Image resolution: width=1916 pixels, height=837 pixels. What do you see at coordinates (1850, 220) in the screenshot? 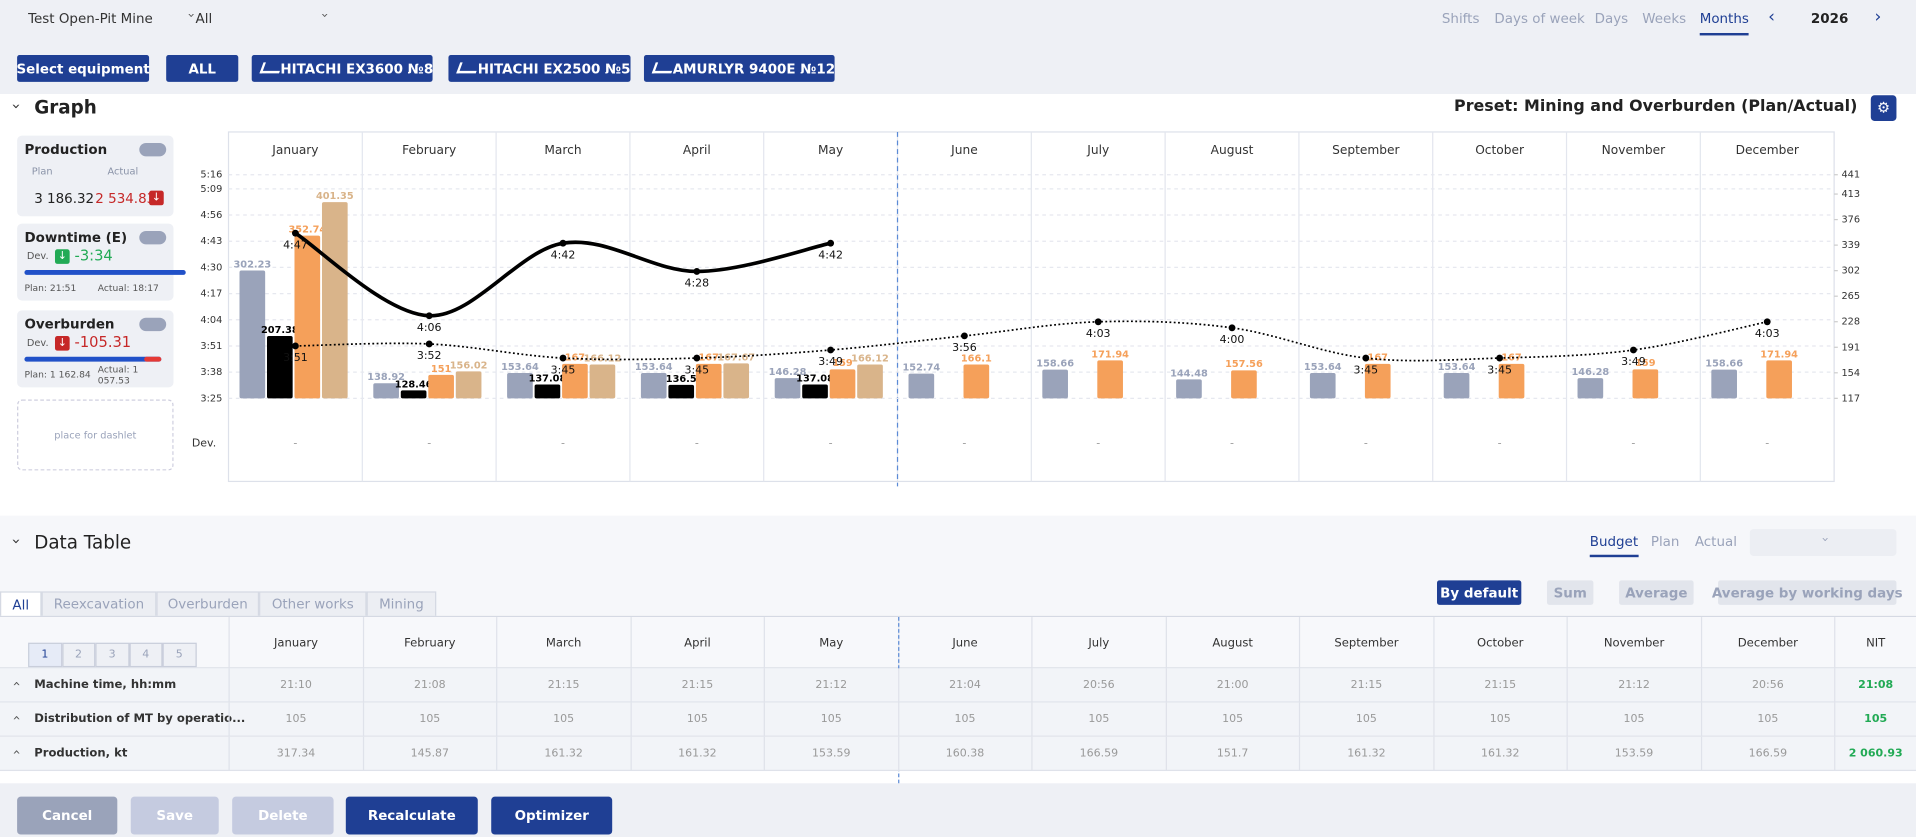
I see `y2-tick-label: 376` at bounding box center [1850, 220].